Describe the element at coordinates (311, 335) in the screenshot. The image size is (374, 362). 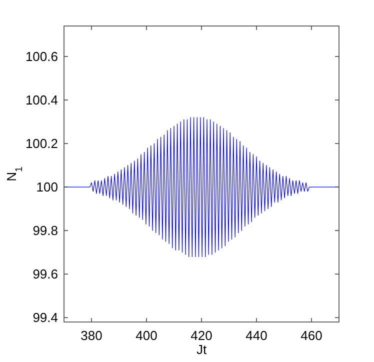
I see `x-tick-label: 460` at that location.